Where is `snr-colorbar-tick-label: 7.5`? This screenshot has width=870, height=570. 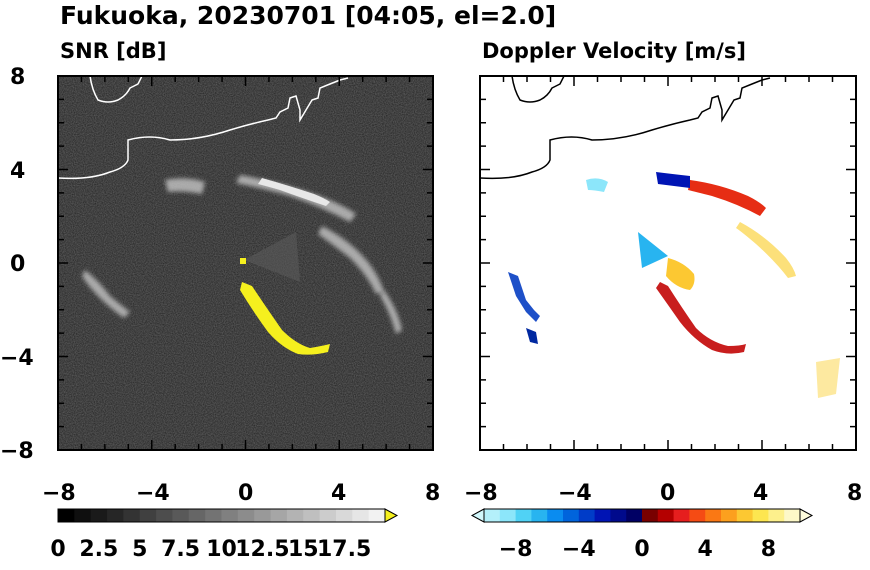
snr-colorbar-tick-label: 7.5 is located at coordinates (180, 549).